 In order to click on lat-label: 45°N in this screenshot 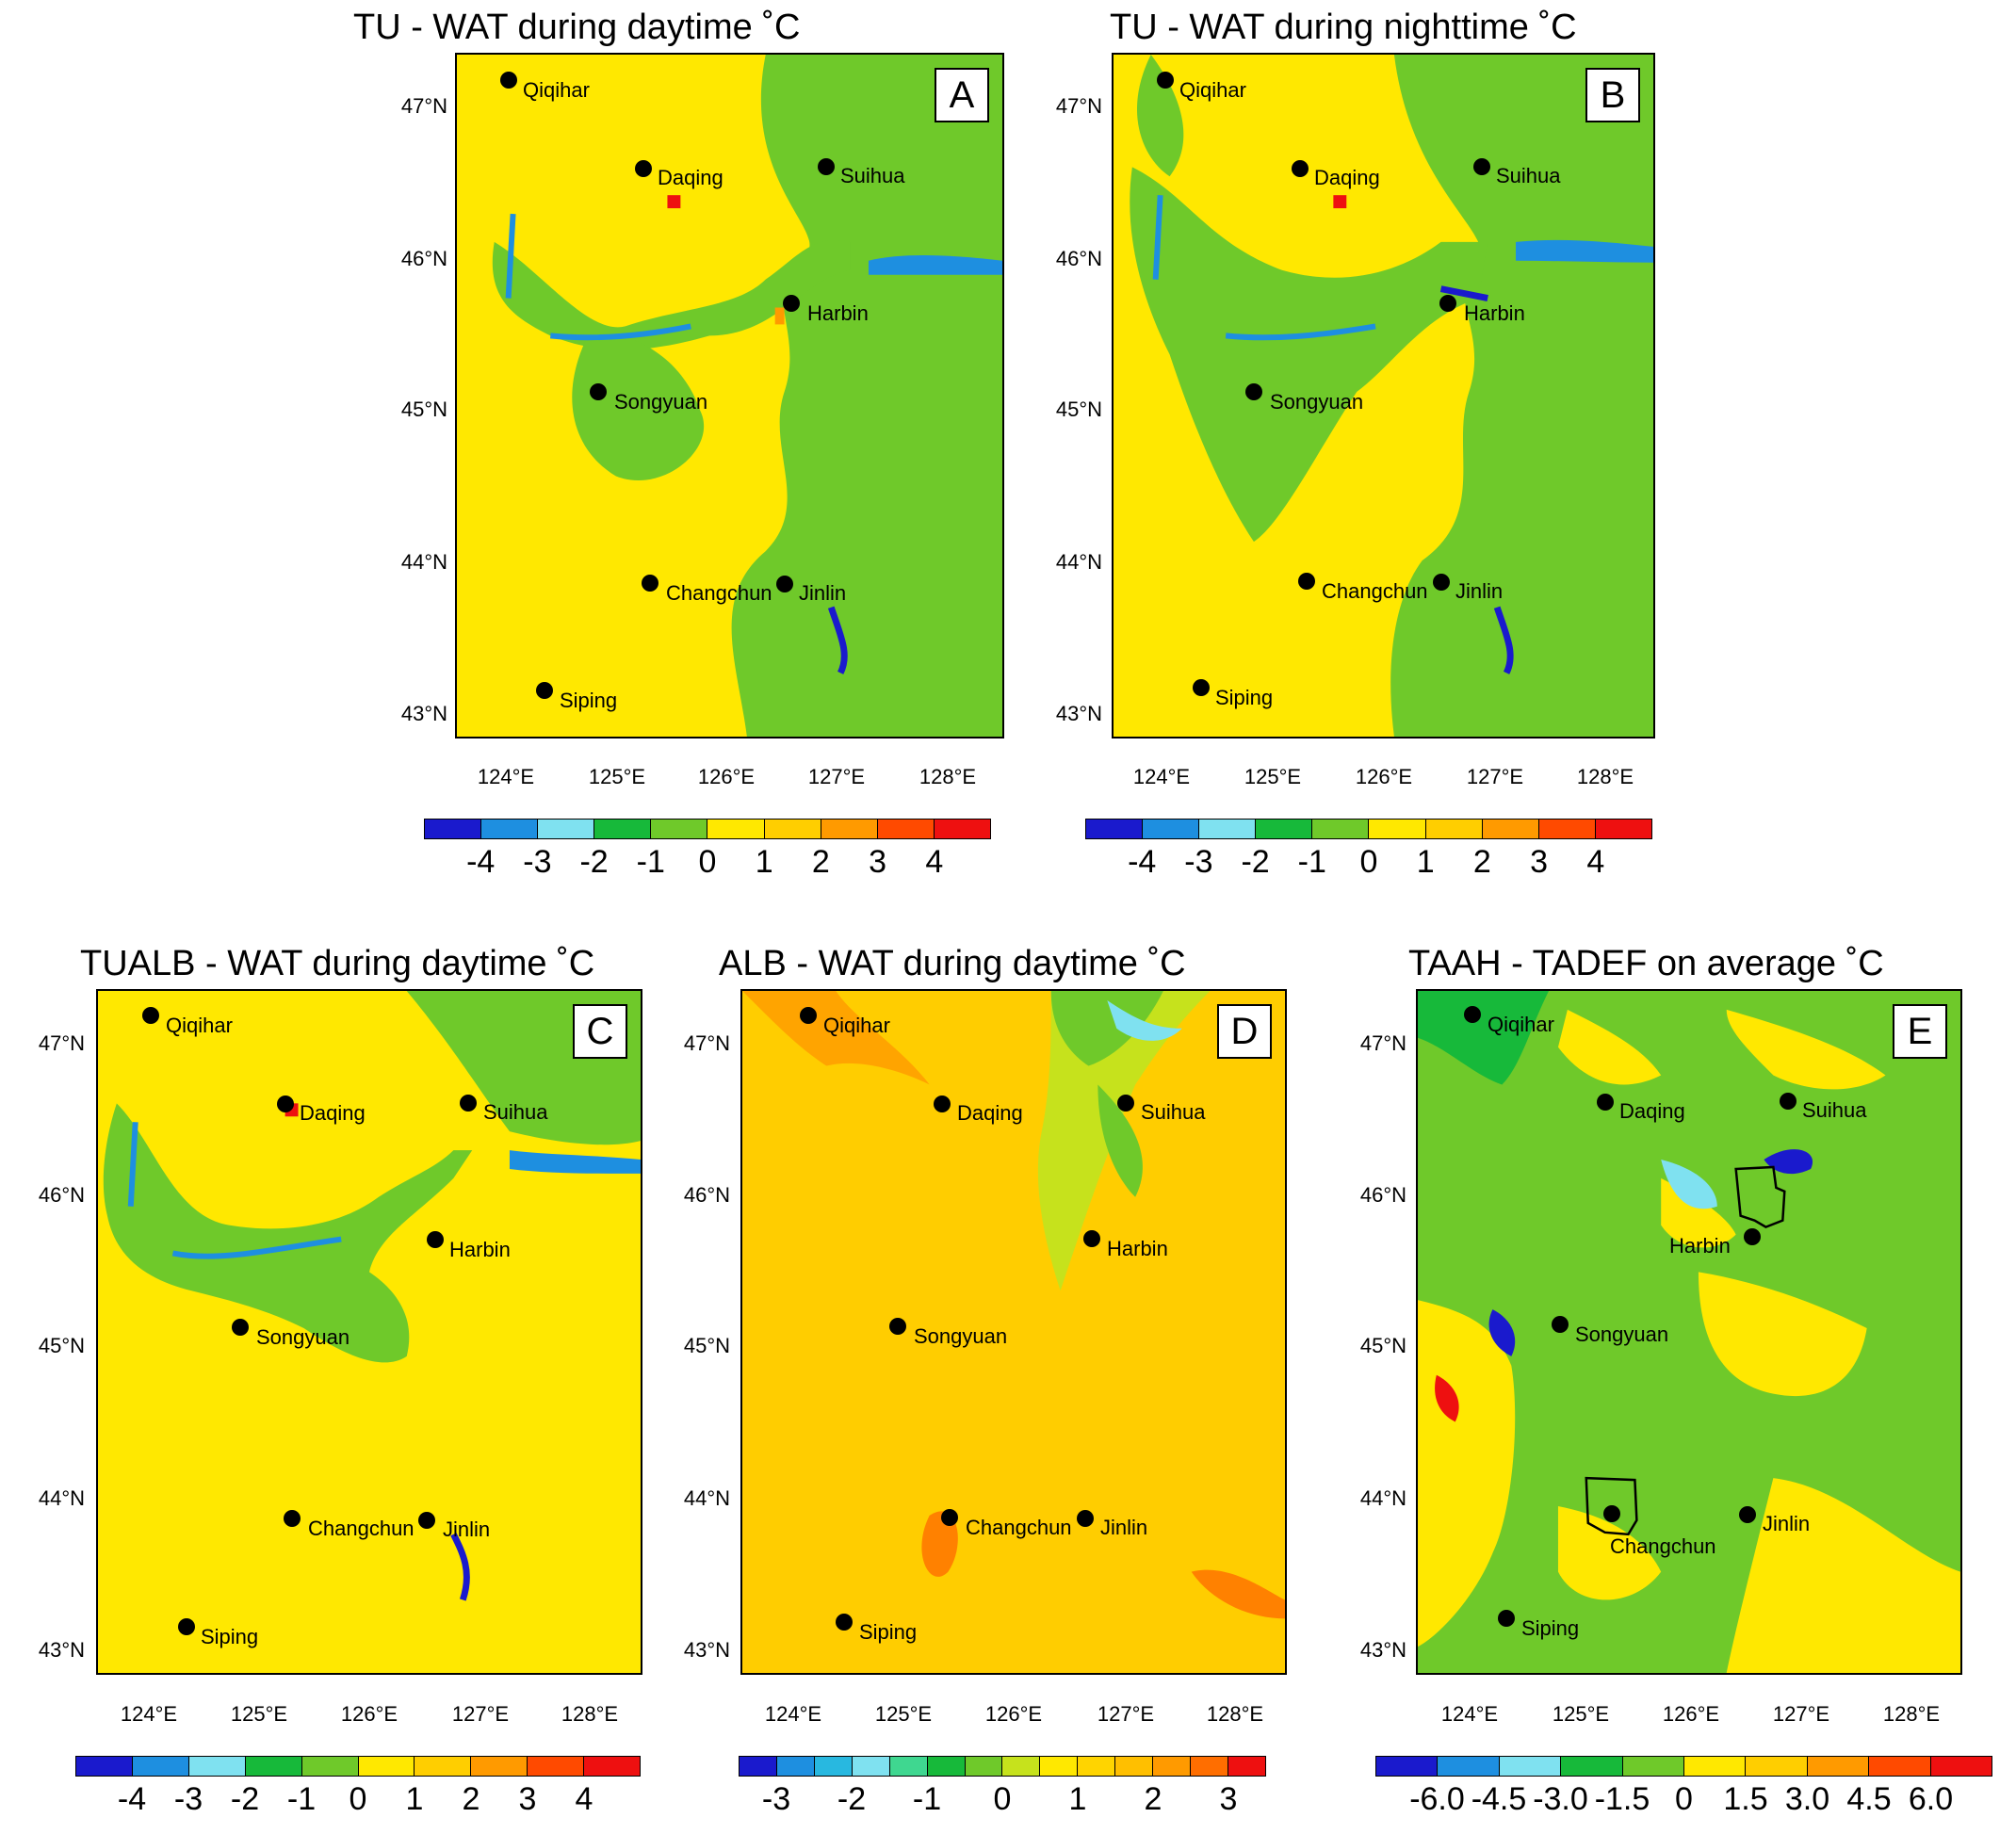, I will do `click(423, 410)`.